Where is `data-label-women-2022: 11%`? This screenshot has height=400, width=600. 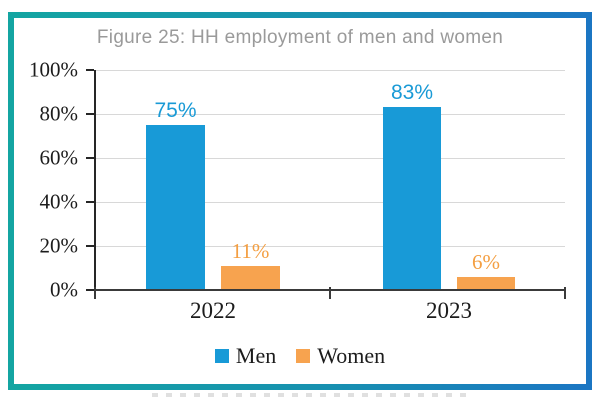
data-label-women-2022: 11% is located at coordinates (250, 250).